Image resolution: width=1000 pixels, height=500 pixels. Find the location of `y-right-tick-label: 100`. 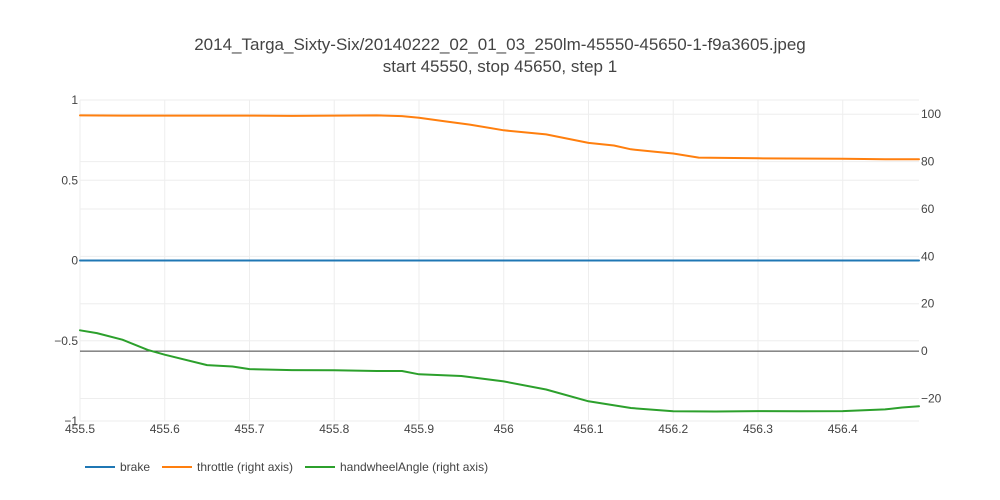

y-right-tick-label: 100 is located at coordinates (931, 114).